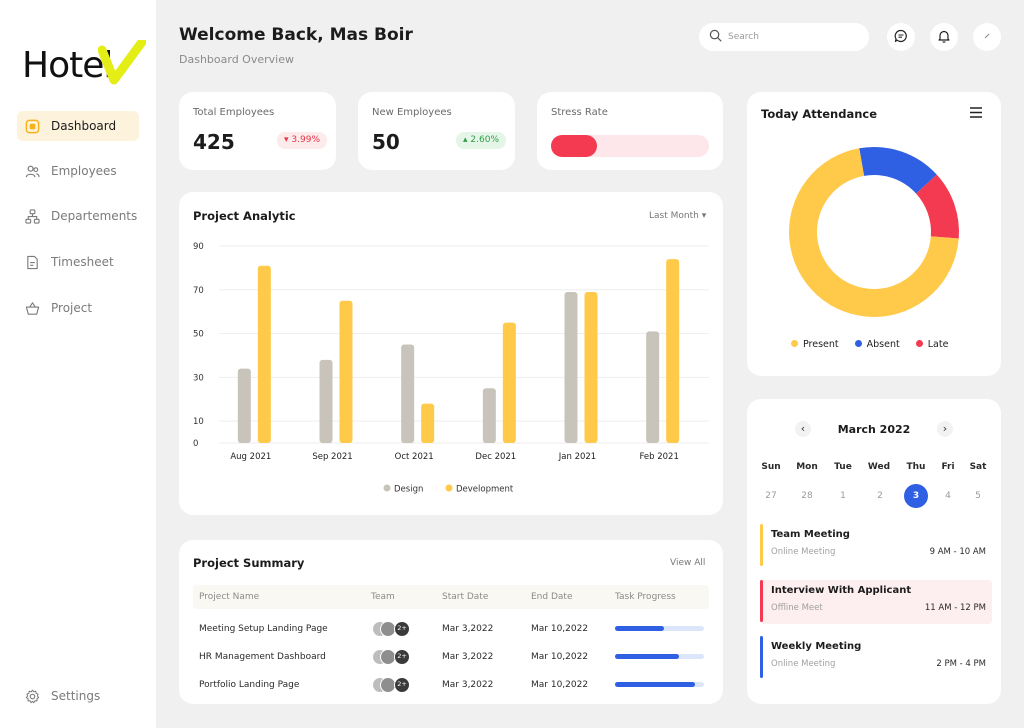 This screenshot has height=728, width=1024. I want to click on view-all-link: View All, so click(688, 563).